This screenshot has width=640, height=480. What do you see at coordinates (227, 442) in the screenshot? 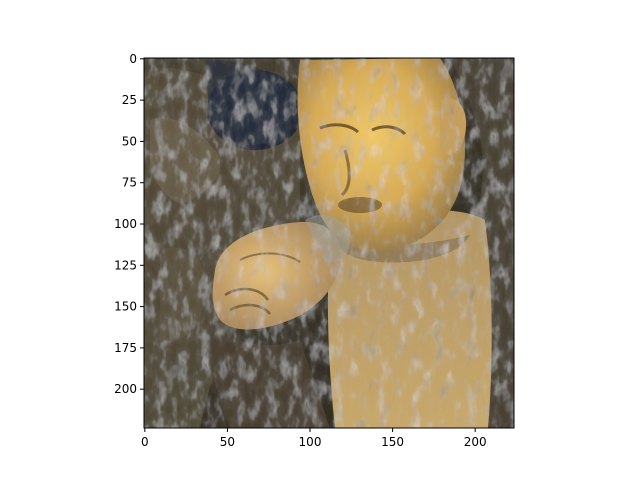
I see `x-tick-label: 50` at bounding box center [227, 442].